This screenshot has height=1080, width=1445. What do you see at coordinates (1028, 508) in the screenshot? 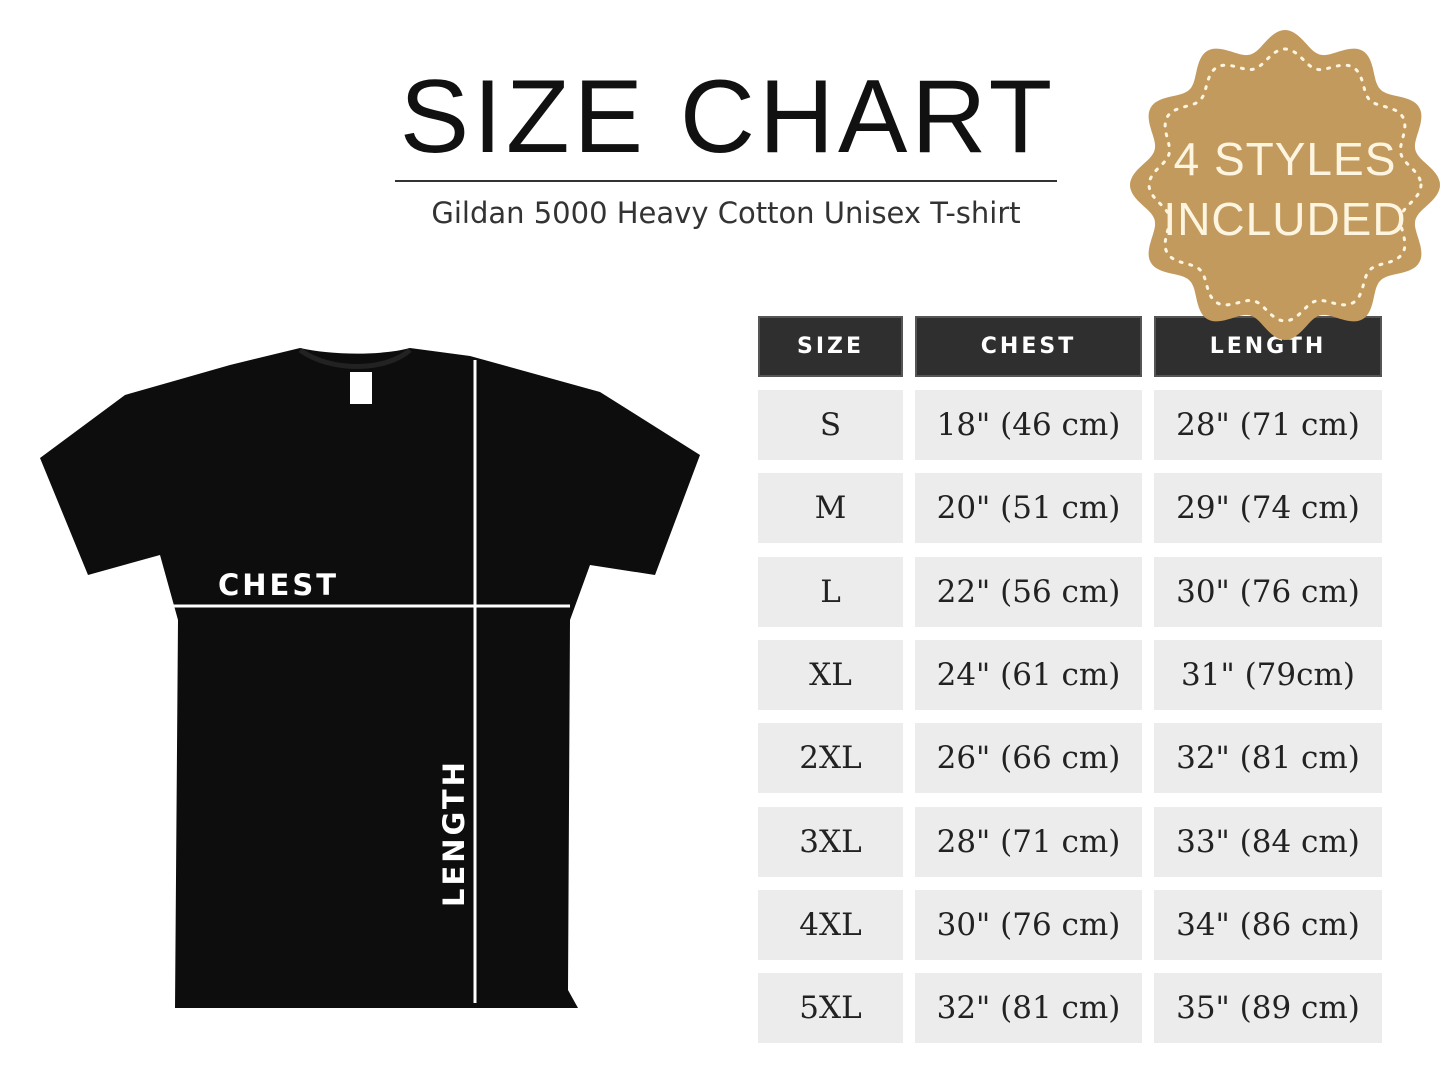
I see `cell-chest: 20" (51 cm)` at bounding box center [1028, 508].